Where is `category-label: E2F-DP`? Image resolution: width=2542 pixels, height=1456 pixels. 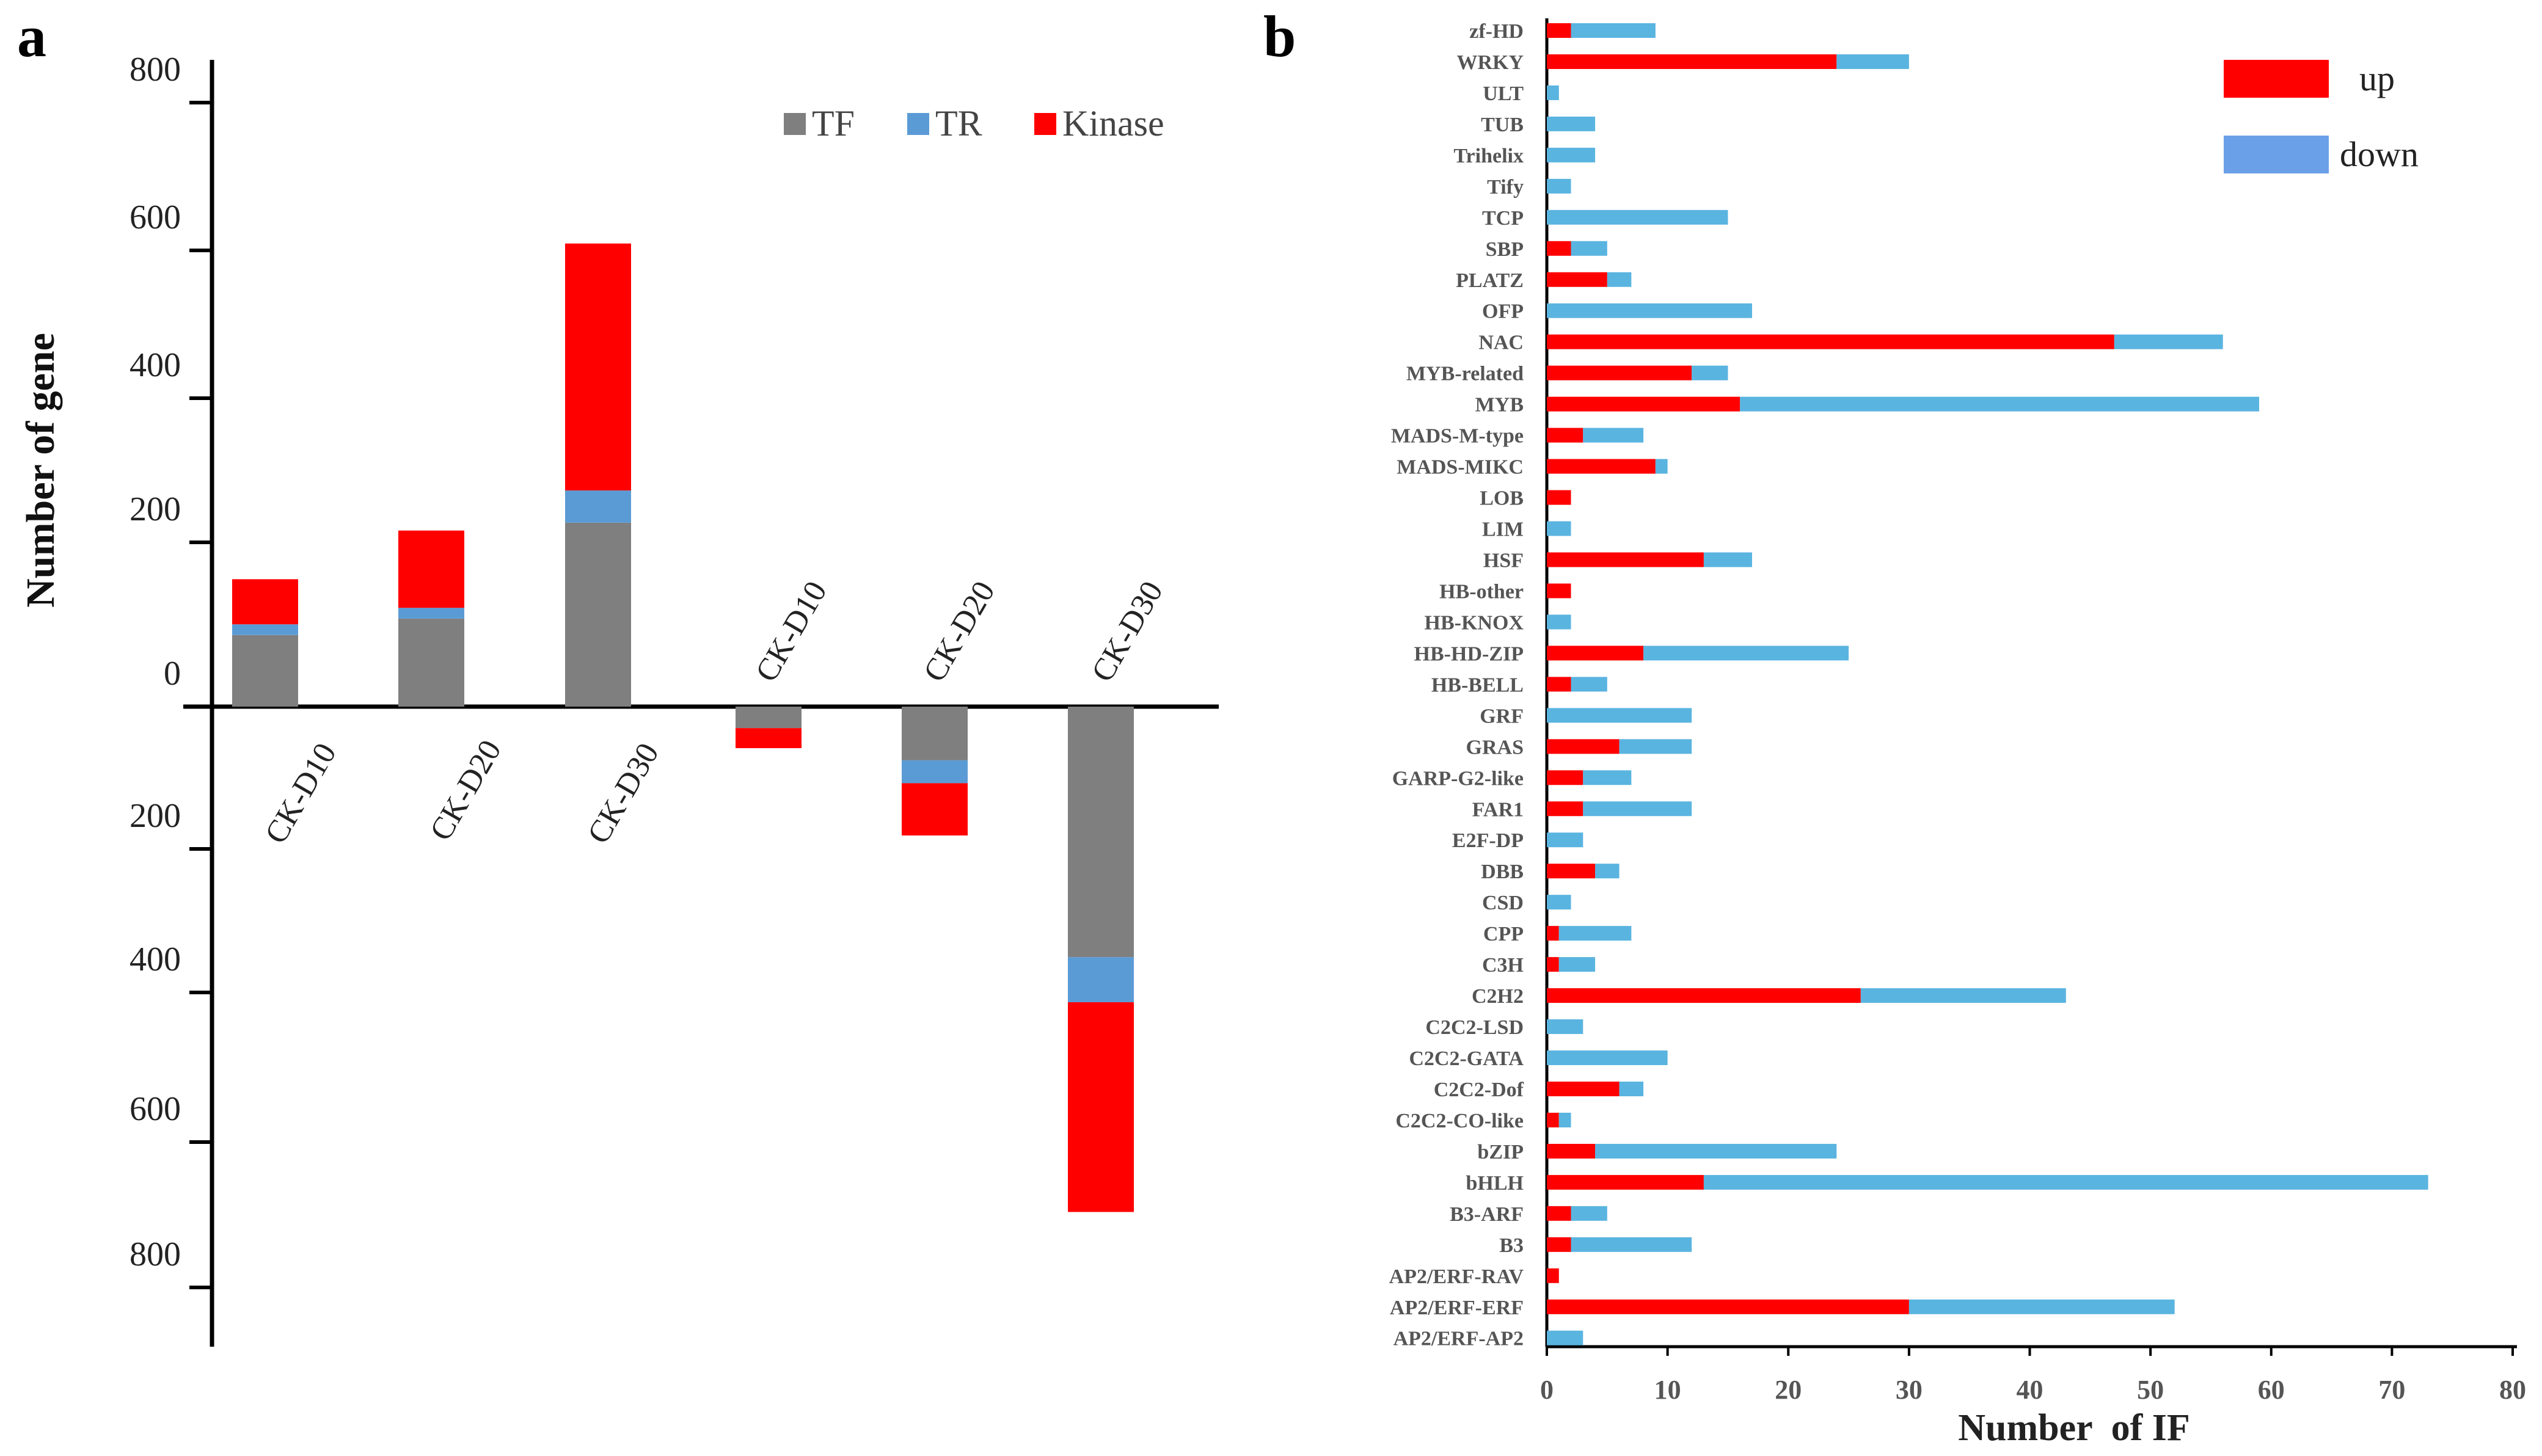
category-label: E2F-DP is located at coordinates (1488, 840).